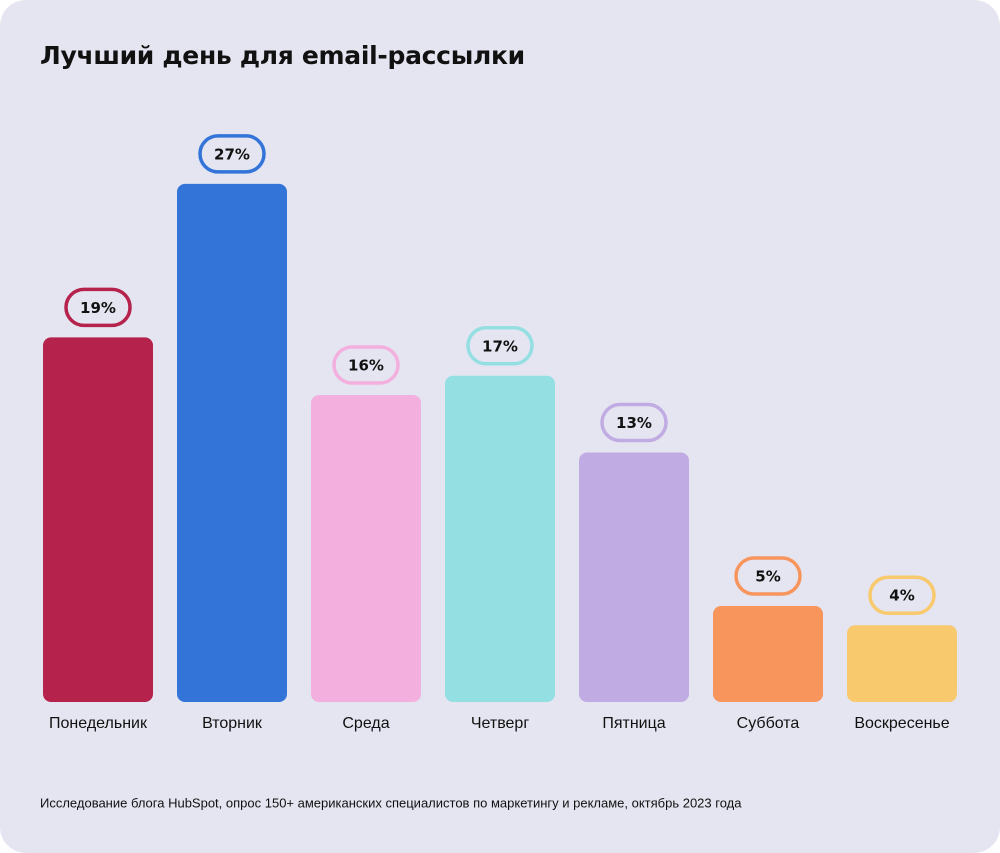 The image size is (1000, 853). I want to click on x-tick-label: Четверг, so click(500, 723).